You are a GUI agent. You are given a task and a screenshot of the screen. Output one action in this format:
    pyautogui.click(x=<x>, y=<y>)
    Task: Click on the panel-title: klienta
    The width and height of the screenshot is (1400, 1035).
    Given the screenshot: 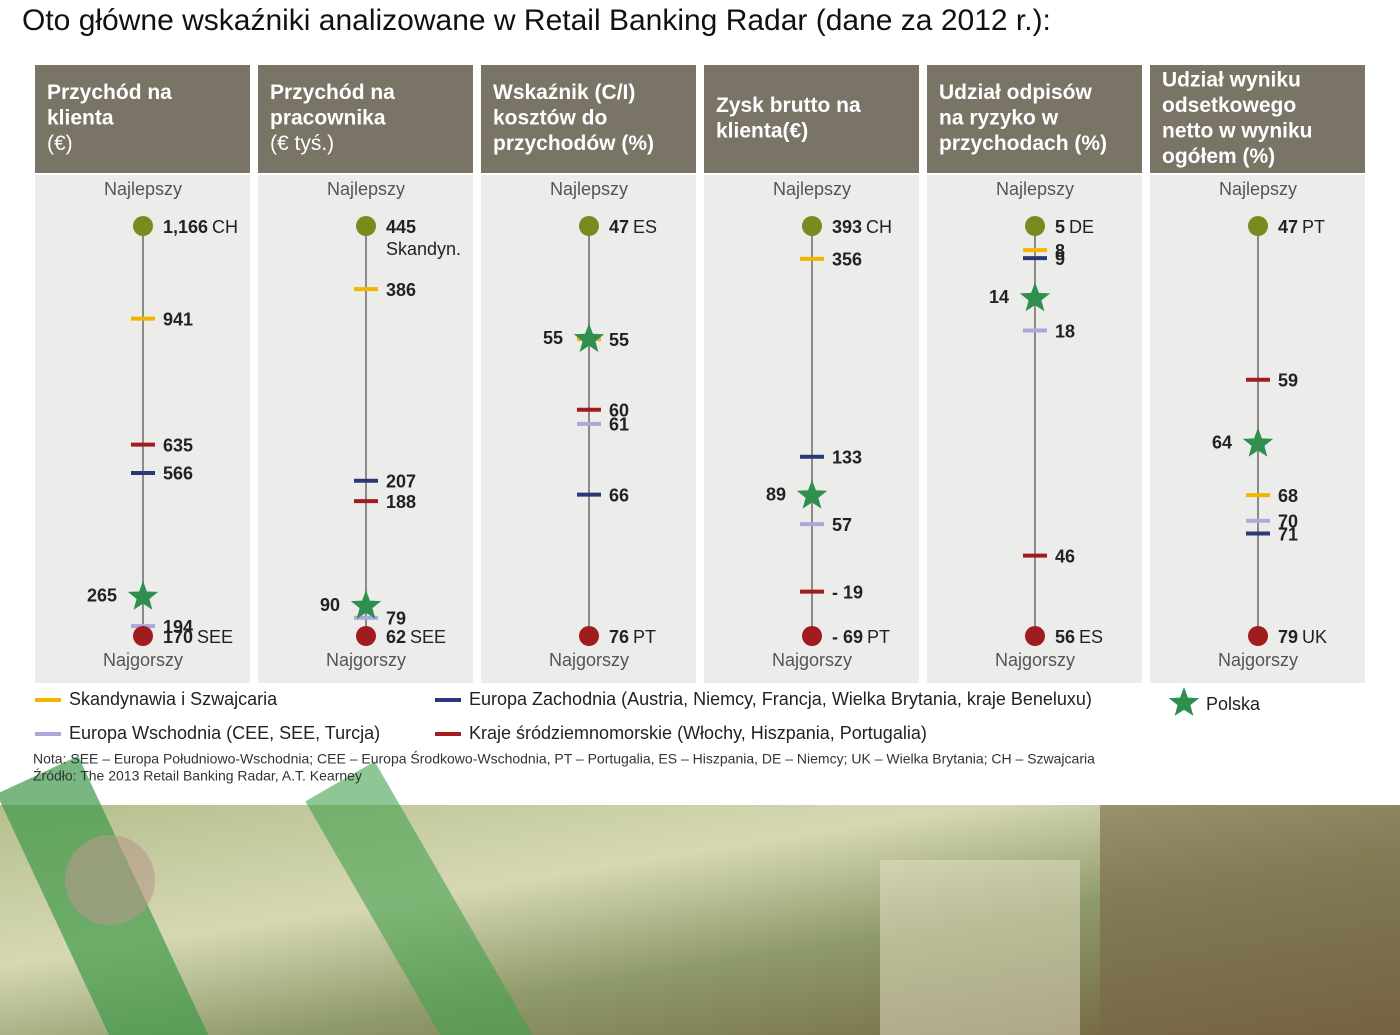 What is the action you would take?
    pyautogui.click(x=80, y=118)
    